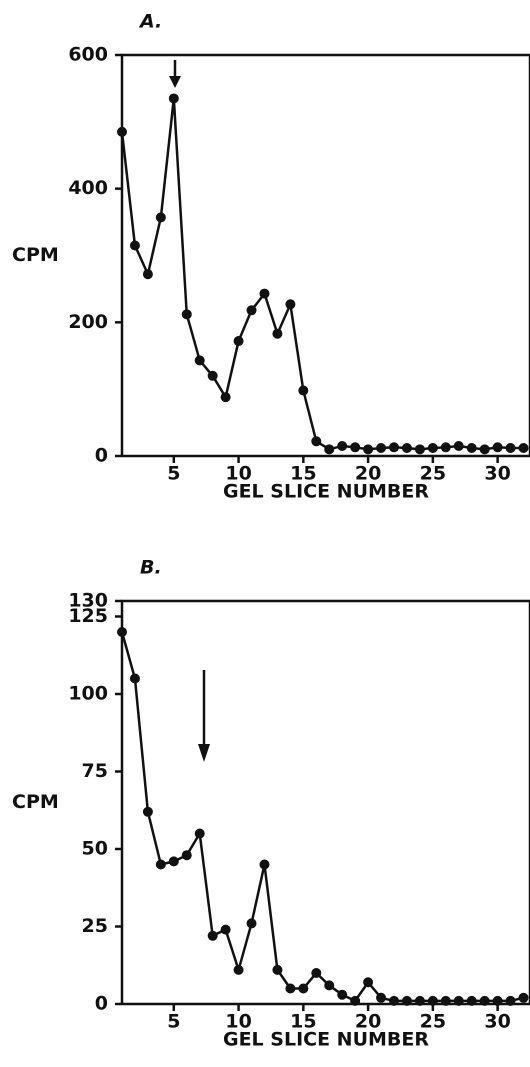 This screenshot has width=530, height=1067. Describe the element at coordinates (88, 616) in the screenshot. I see `y-tick-label: 125` at that location.